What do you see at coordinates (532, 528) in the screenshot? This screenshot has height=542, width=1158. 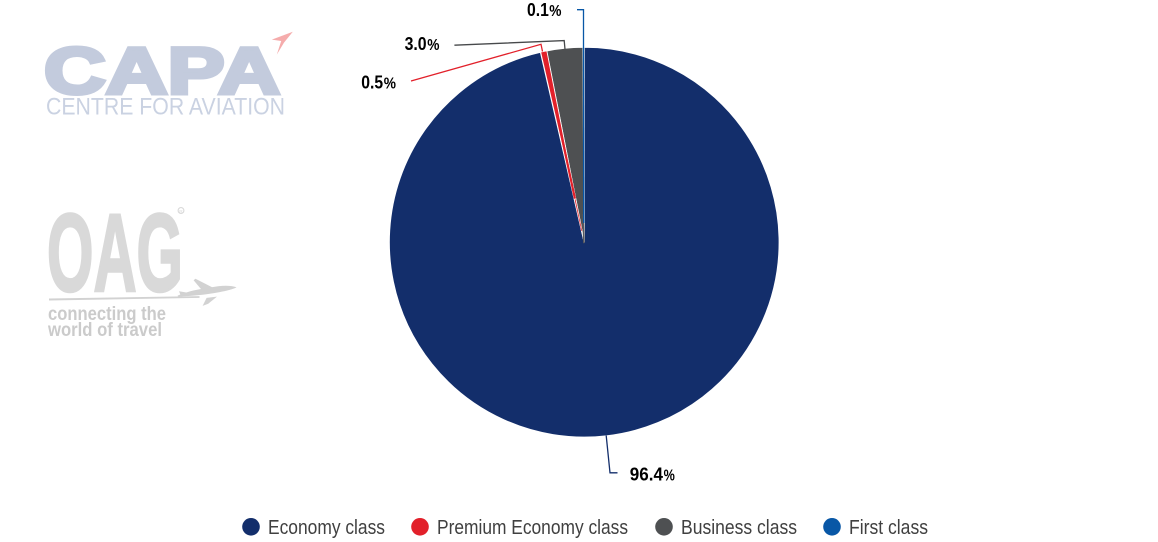 I see `svg-text: Premium Economy class` at bounding box center [532, 528].